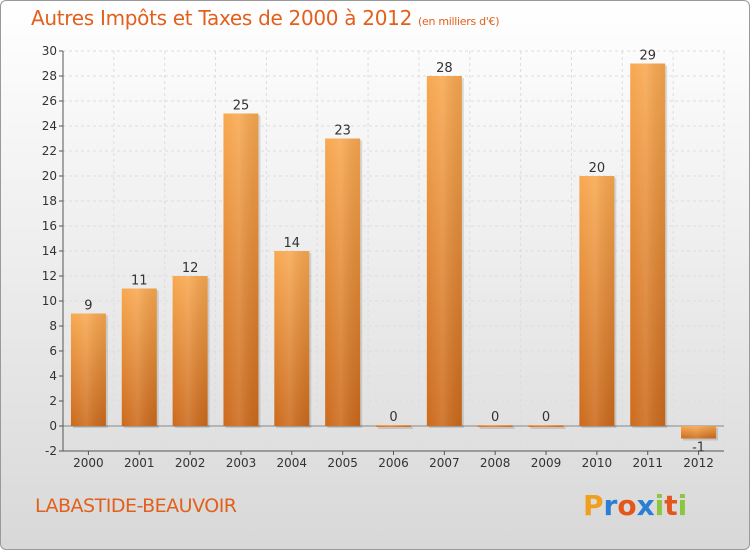 This screenshot has height=550, width=750. What do you see at coordinates (53, 376) in the screenshot?
I see `y-tick-label: 4` at bounding box center [53, 376].